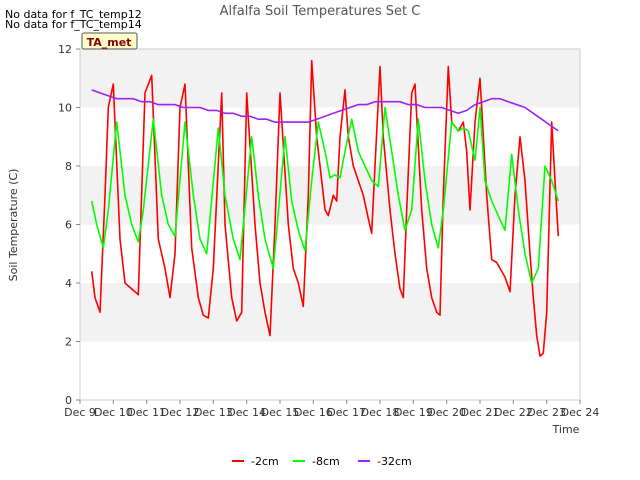 The height and width of the screenshot is (480, 640). Describe the element at coordinates (480, 412) in the screenshot. I see `x-tick-label: Dec 21` at that location.